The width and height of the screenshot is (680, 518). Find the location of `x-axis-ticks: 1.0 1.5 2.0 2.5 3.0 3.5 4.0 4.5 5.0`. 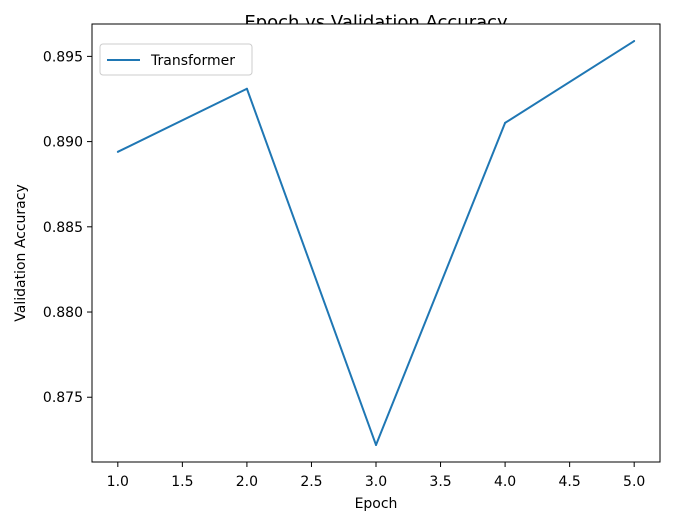

x-axis-ticks: 1.0 1.5 2.0 2.5 3.0 3.5 4.0 4.5 5.0 is located at coordinates (376, 476).